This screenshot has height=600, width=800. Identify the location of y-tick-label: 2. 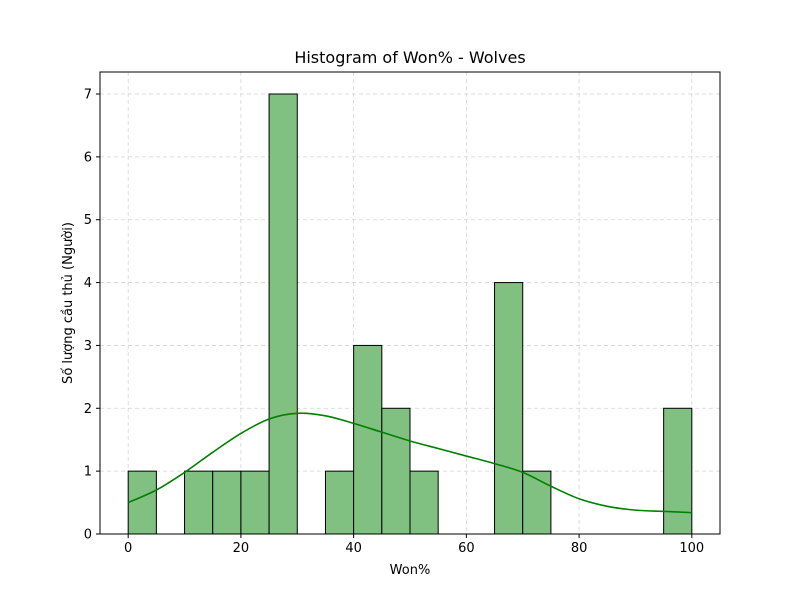
(88, 409).